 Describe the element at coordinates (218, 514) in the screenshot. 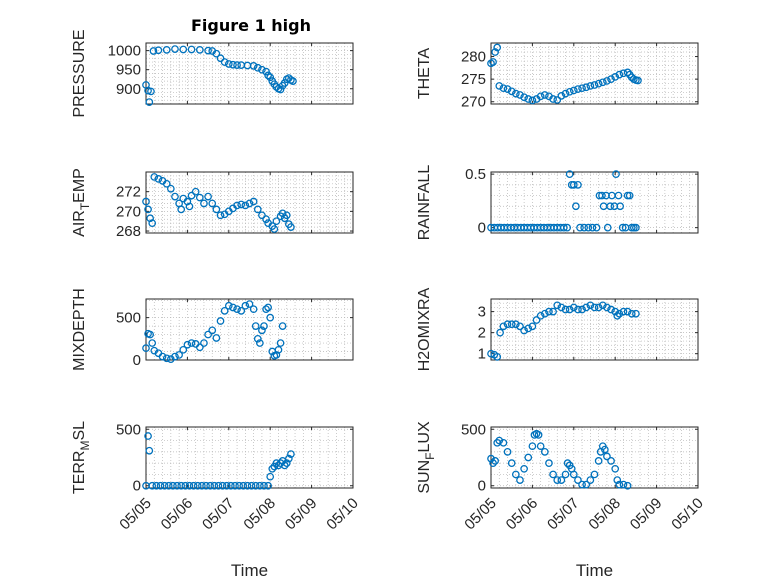

I see `x-tick-label: 05/07` at that location.